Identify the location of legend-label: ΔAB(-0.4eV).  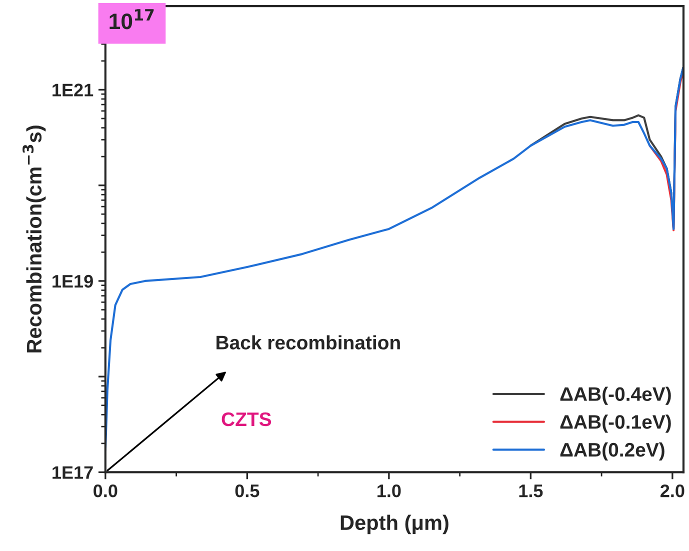
(615, 395).